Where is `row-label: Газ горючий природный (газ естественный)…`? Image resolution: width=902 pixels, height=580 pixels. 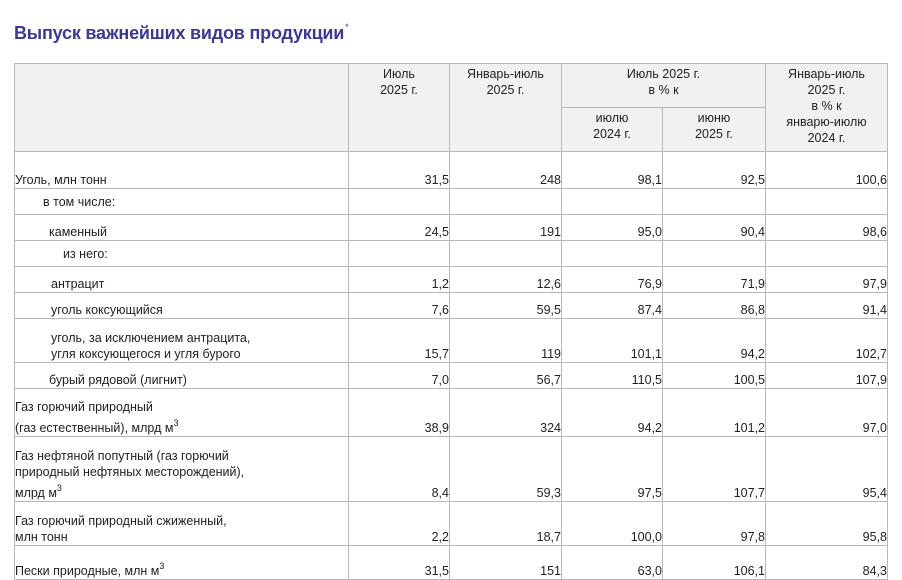 row-label: Газ горючий природный (газ естественный)… is located at coordinates (181, 412).